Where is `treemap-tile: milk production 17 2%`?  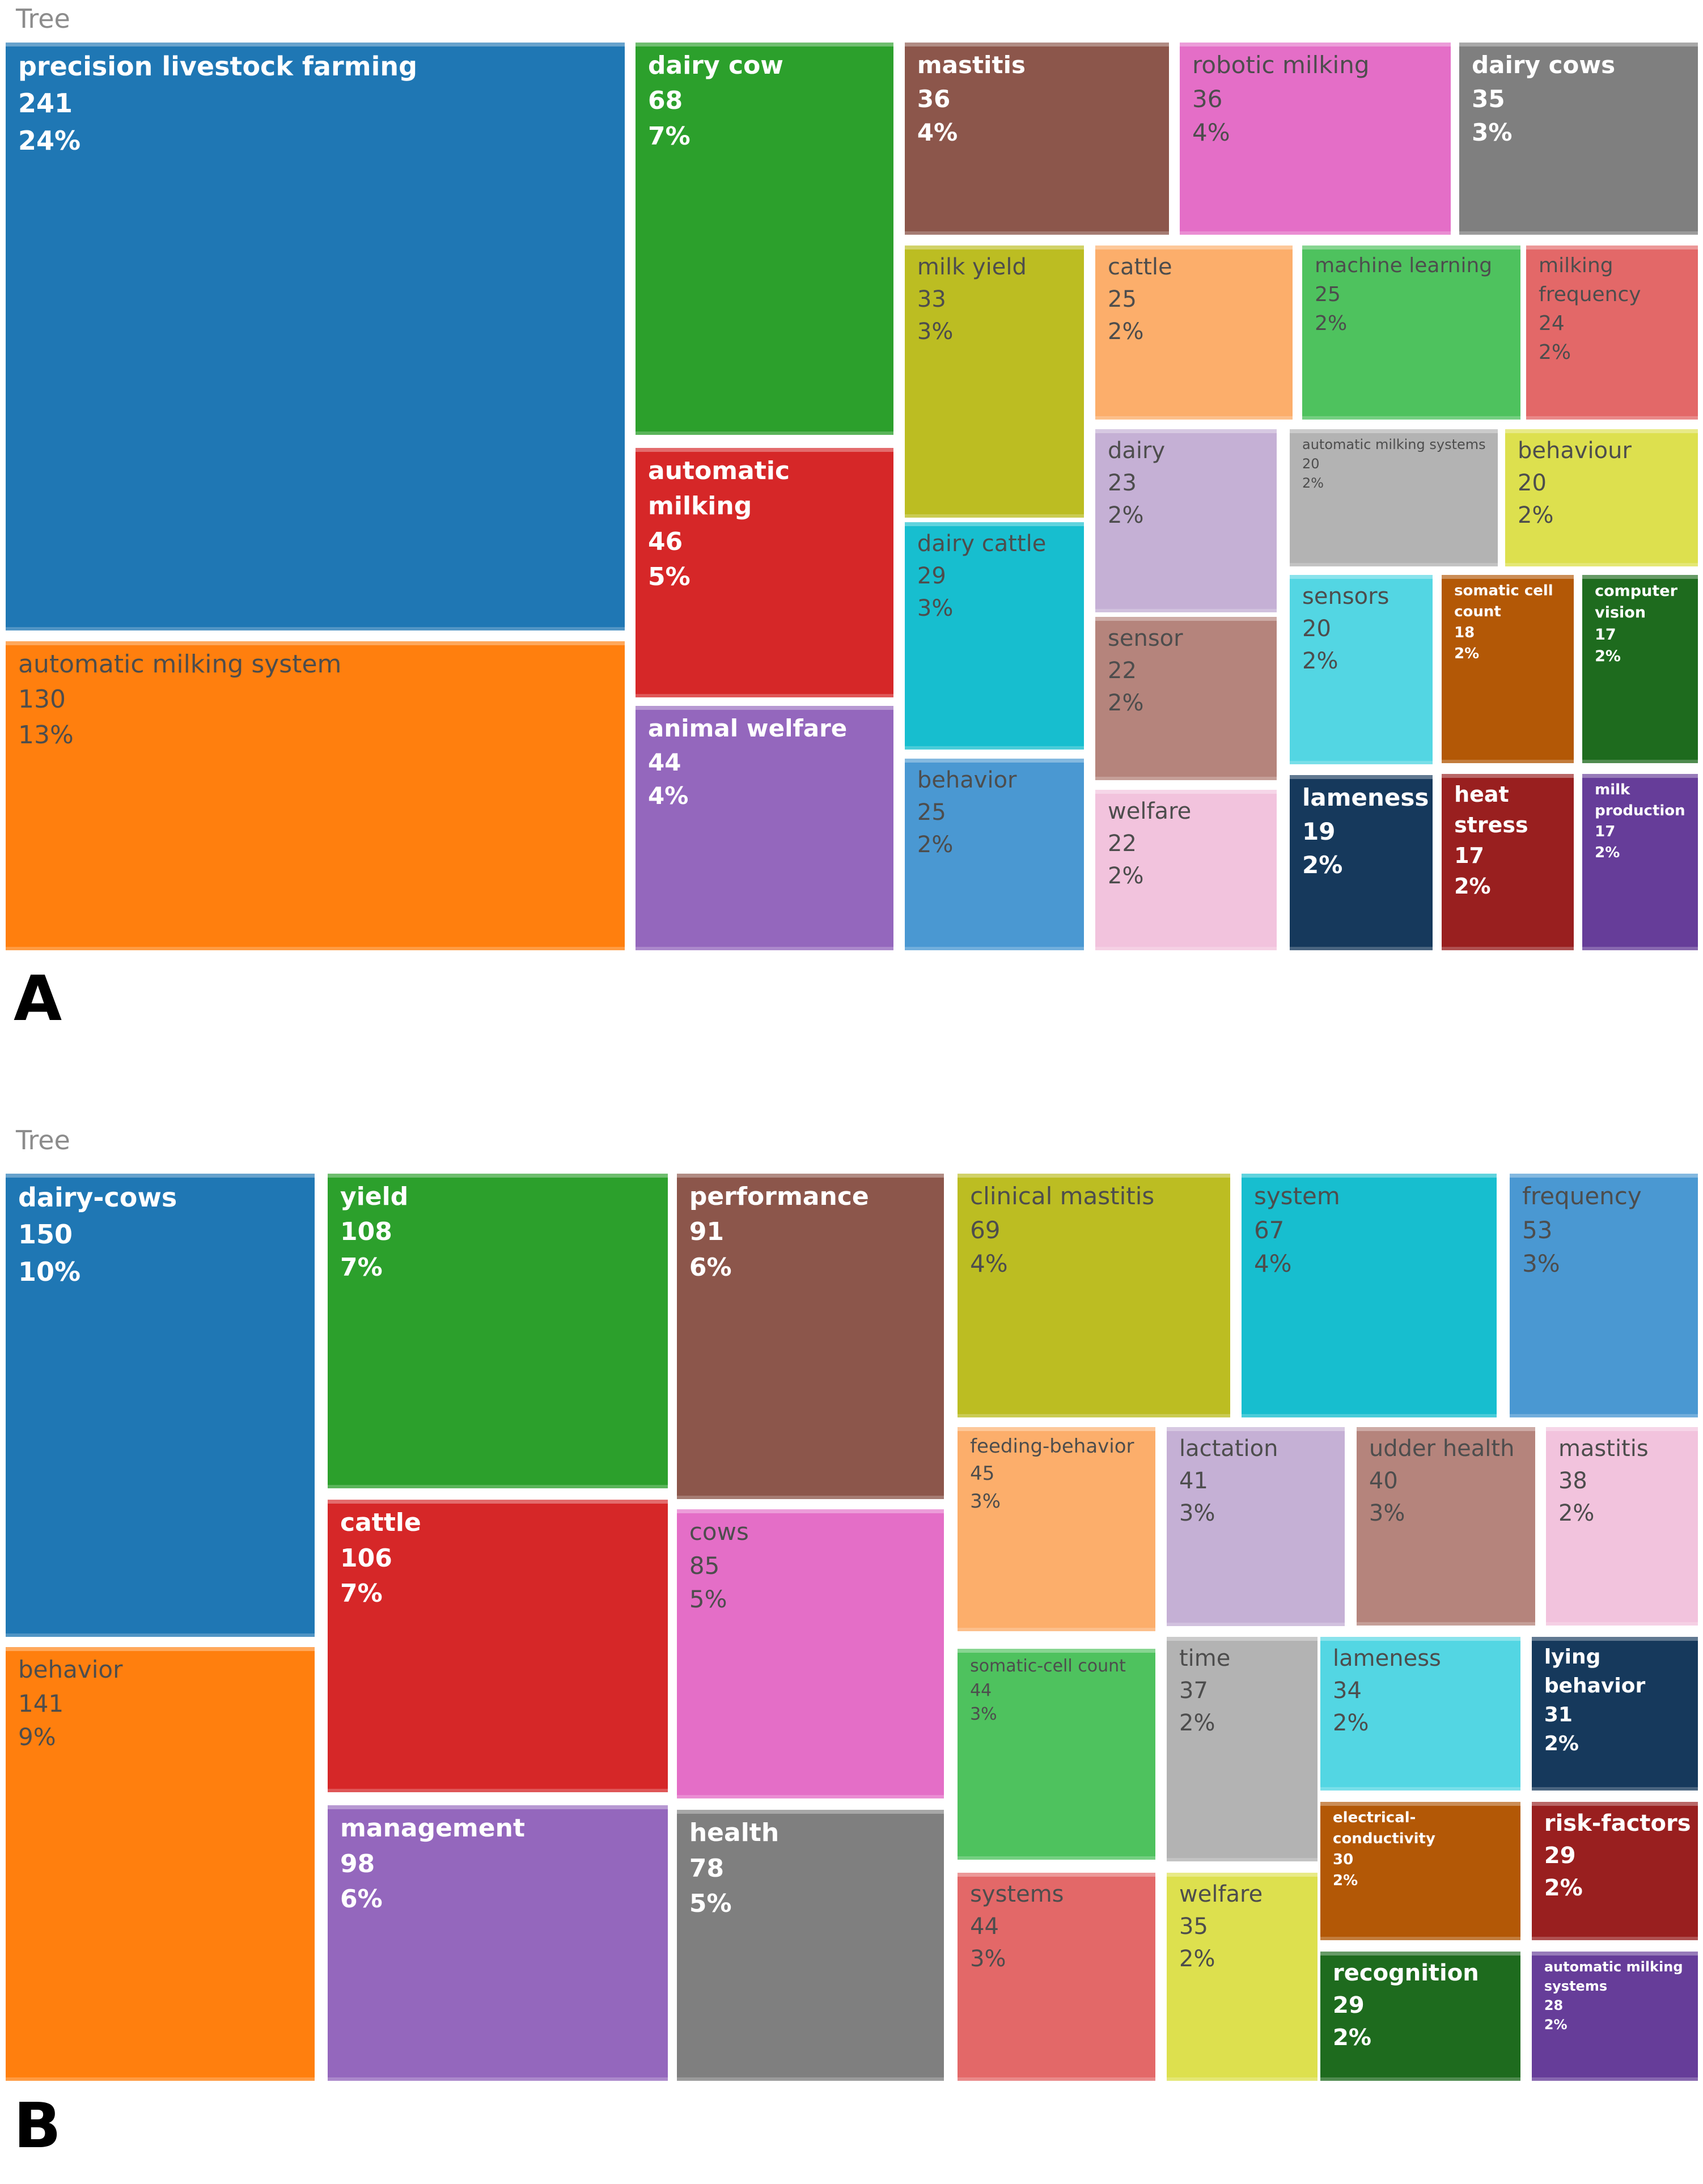
treemap-tile: milk production 17 2% is located at coordinates (1640, 861).